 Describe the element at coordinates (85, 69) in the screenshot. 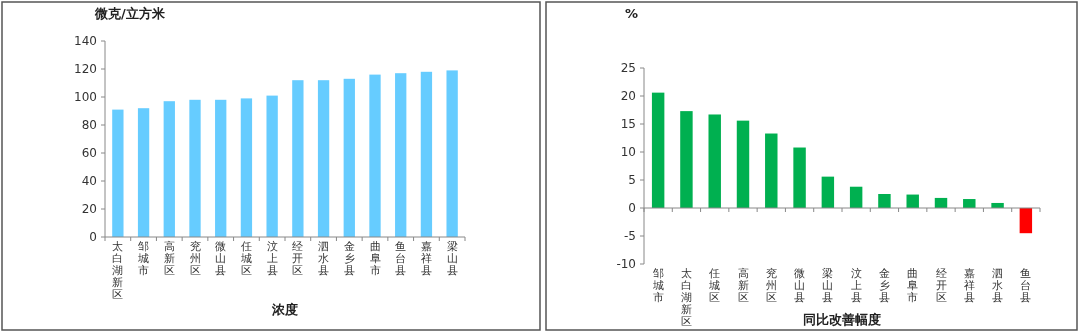

I see `y-tick-label: 120` at that location.